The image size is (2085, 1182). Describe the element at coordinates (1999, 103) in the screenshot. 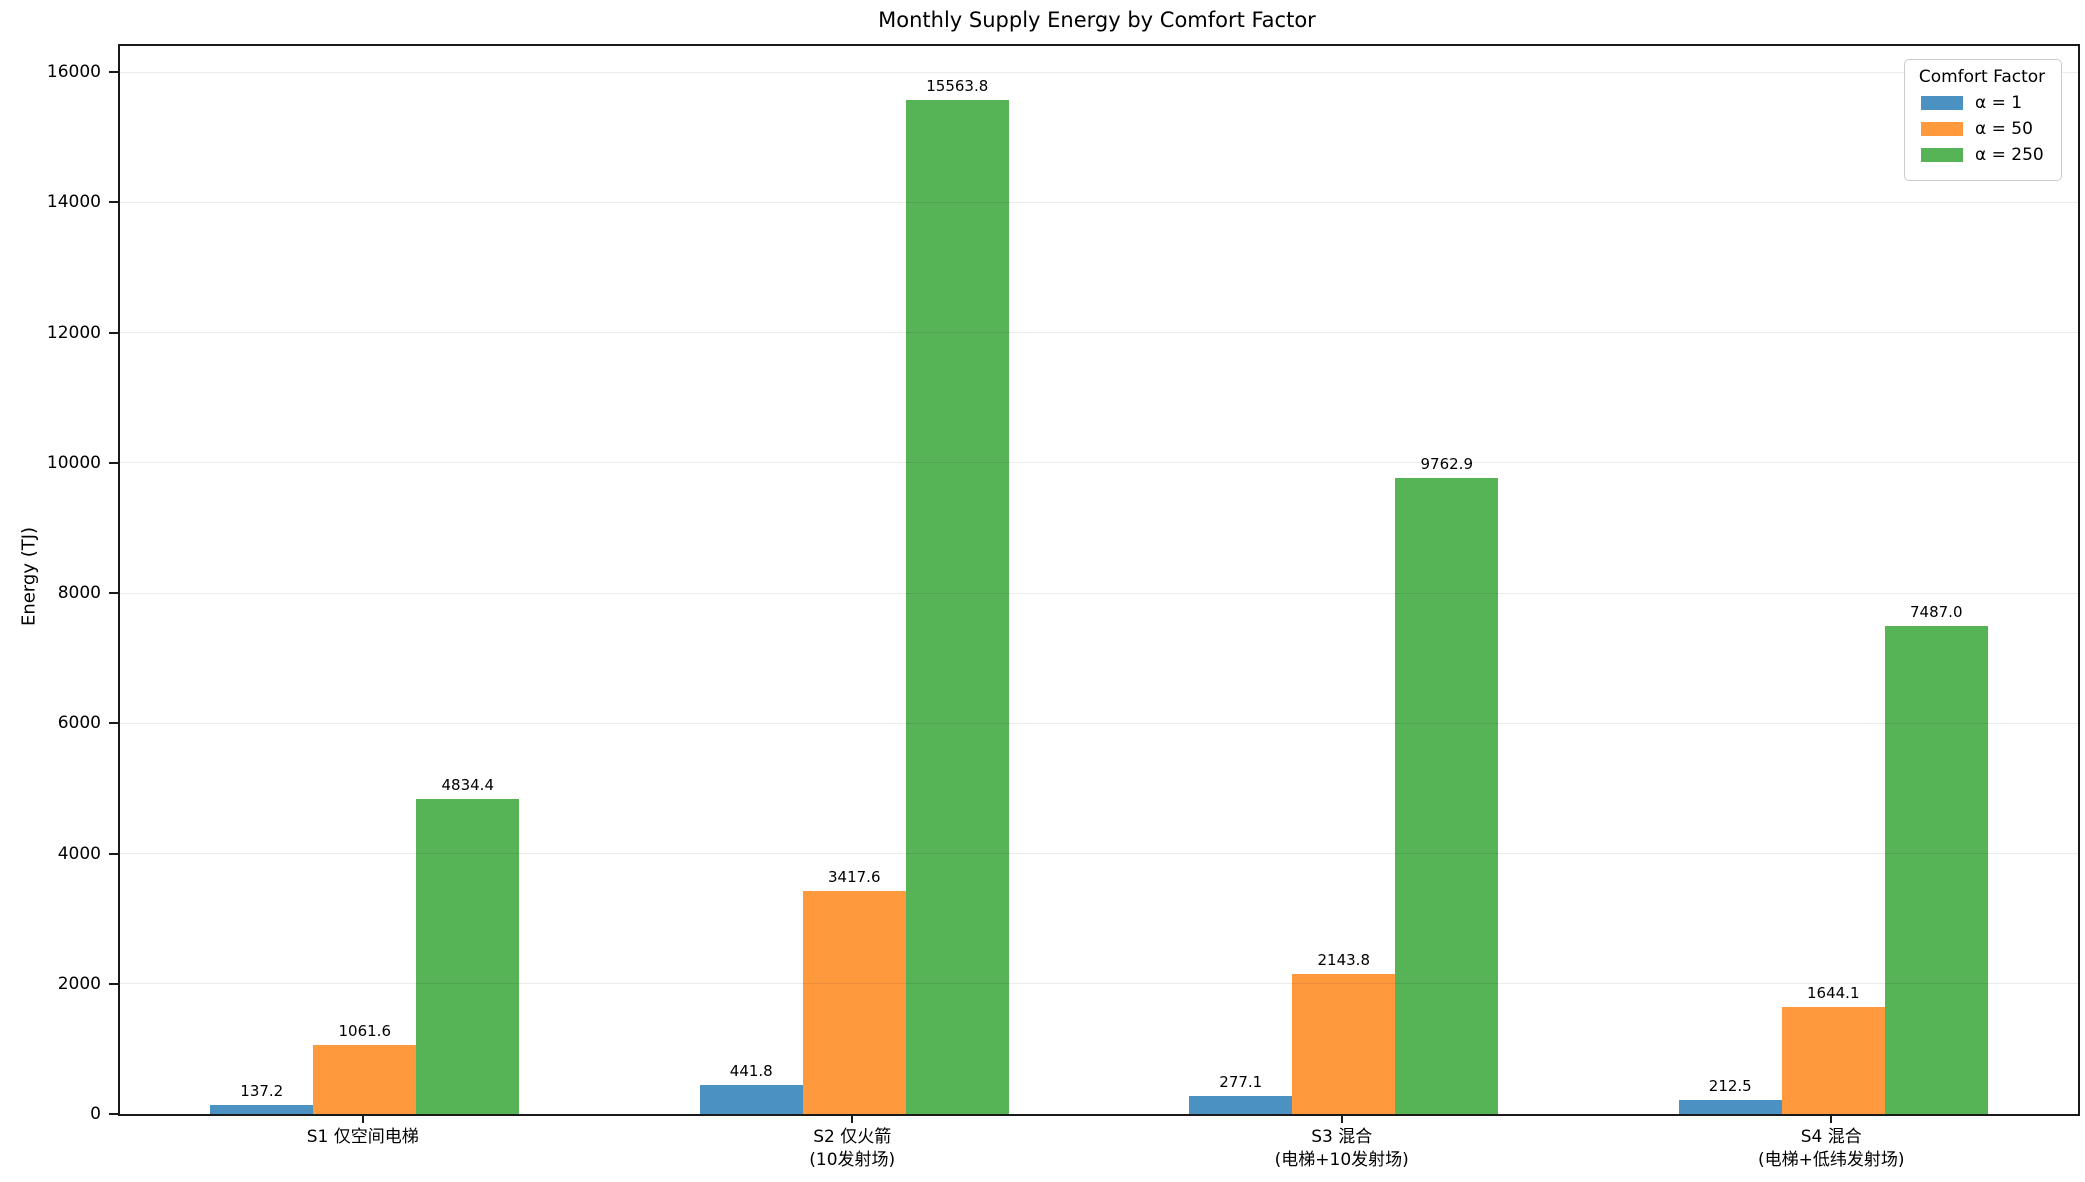

I see `legend-label: α = 1` at that location.